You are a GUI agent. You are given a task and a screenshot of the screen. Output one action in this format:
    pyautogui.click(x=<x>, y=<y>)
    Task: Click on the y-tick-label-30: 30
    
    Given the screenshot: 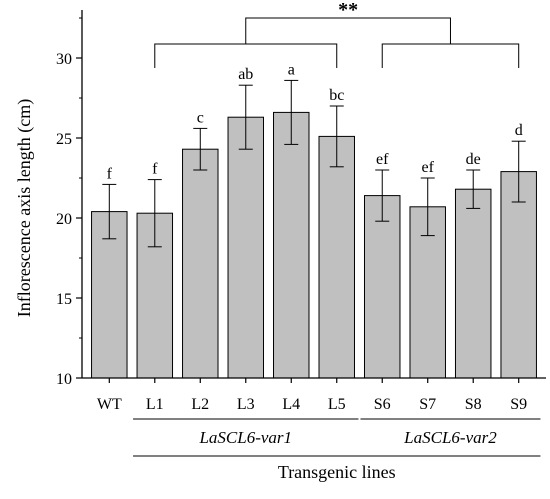 What is the action you would take?
    pyautogui.click(x=64, y=59)
    